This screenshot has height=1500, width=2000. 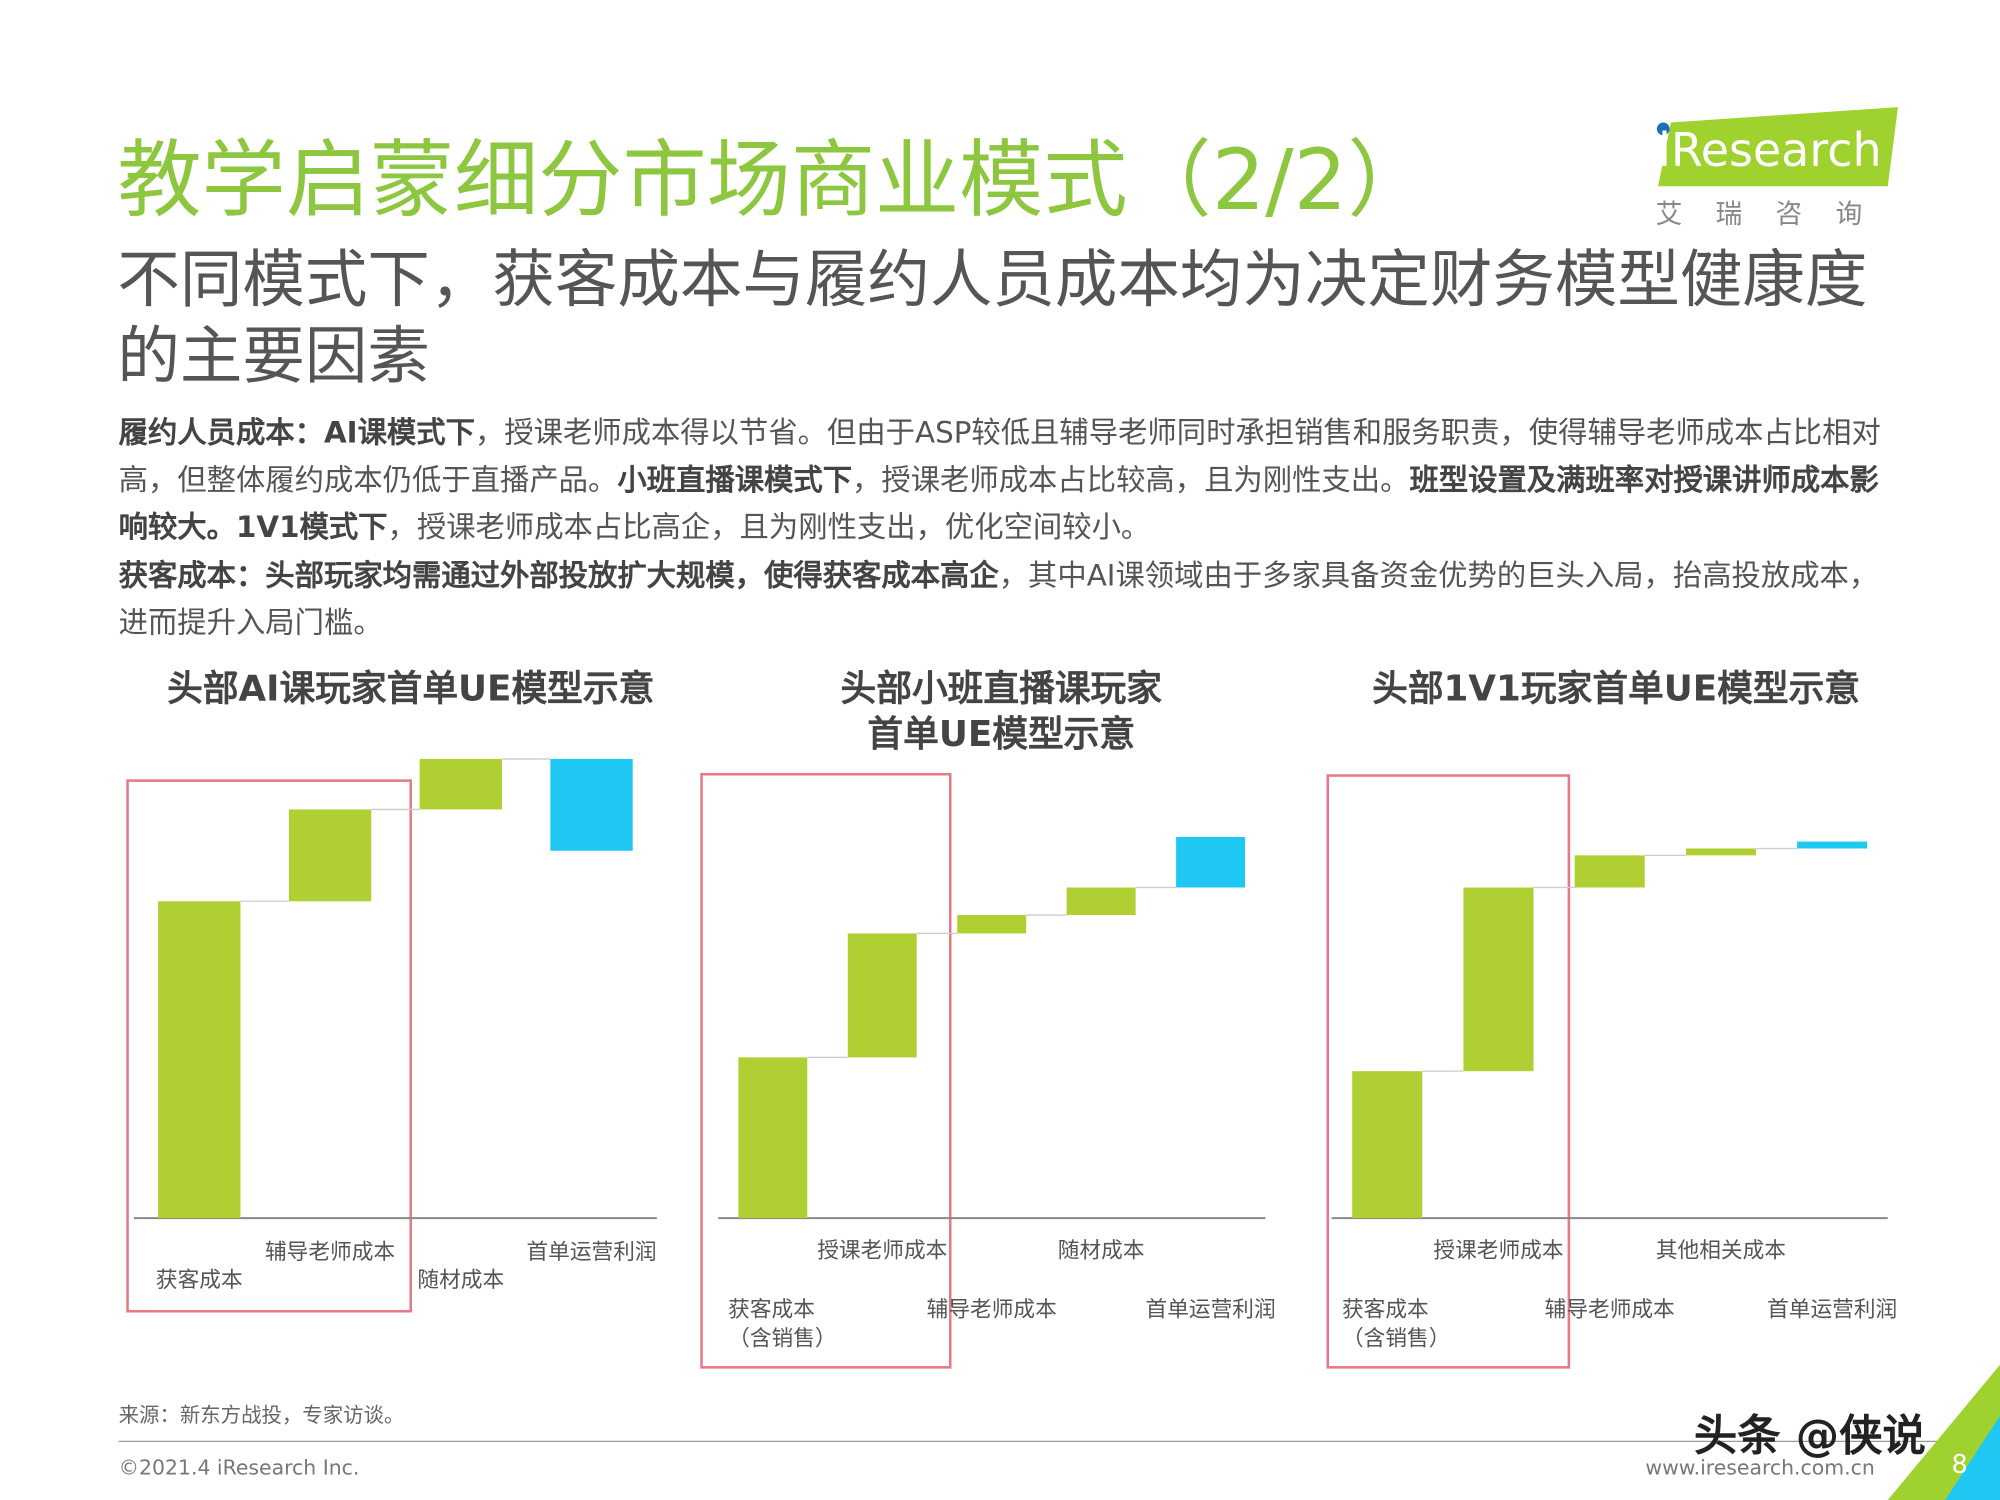 I want to click on source: 来源：新东方战投，专家访谈。, so click(x=261, y=1415).